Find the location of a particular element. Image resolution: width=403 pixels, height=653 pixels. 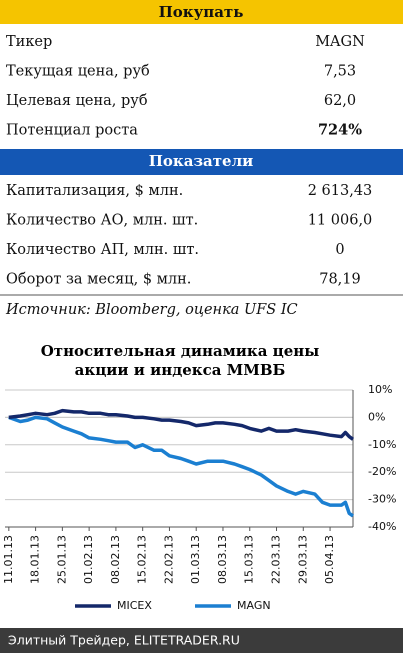

x-tick-label: 22.02.13 is located at coordinates (168, 559).